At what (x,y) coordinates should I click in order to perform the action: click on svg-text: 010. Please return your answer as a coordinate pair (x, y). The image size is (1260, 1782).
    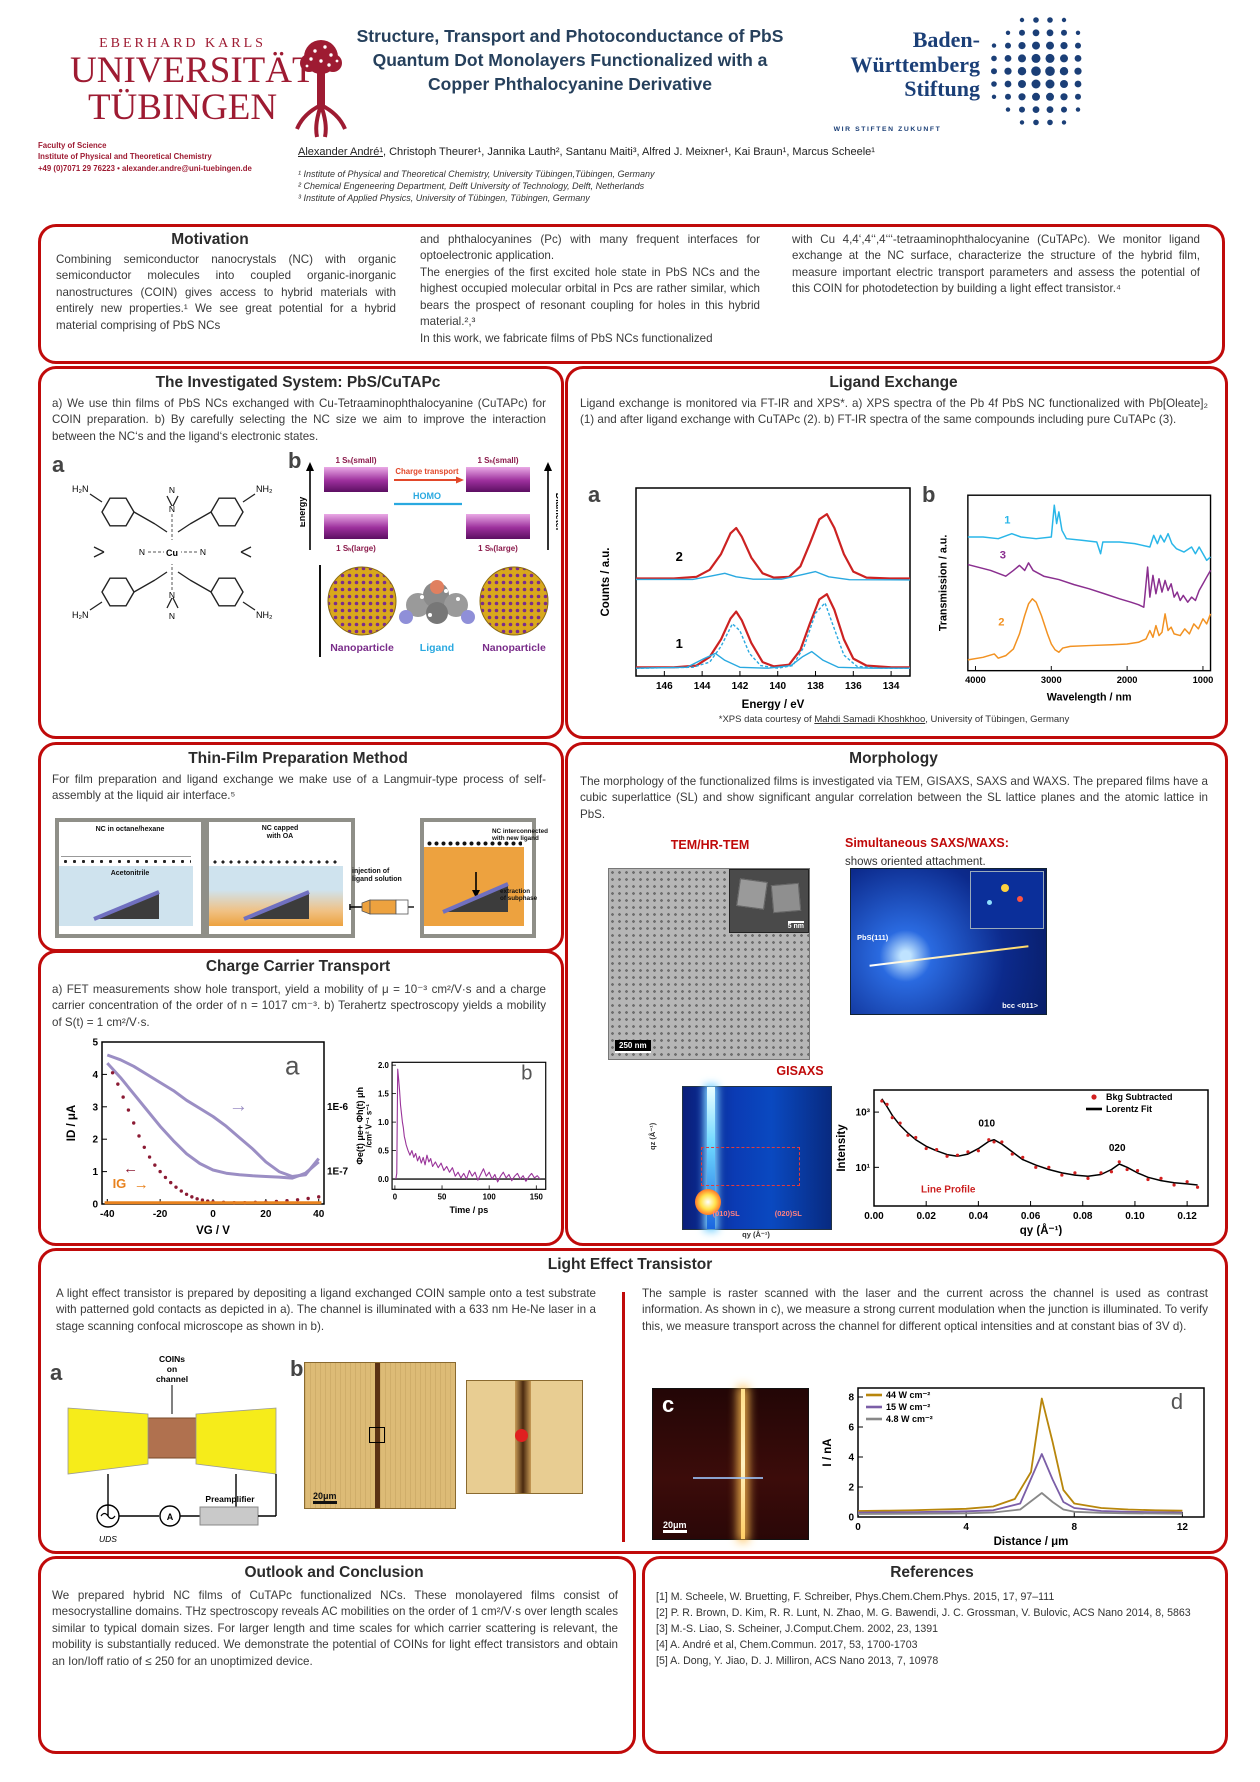
    Looking at the image, I should click on (986, 1123).